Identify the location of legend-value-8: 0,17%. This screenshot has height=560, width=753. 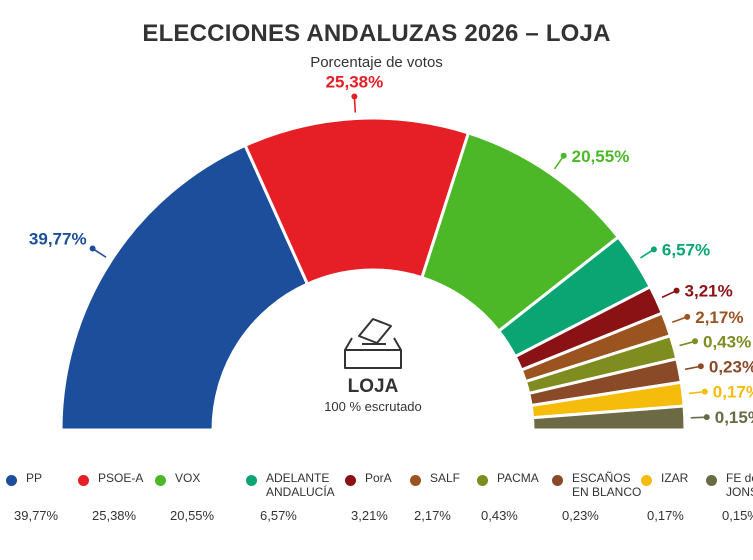
(665, 515).